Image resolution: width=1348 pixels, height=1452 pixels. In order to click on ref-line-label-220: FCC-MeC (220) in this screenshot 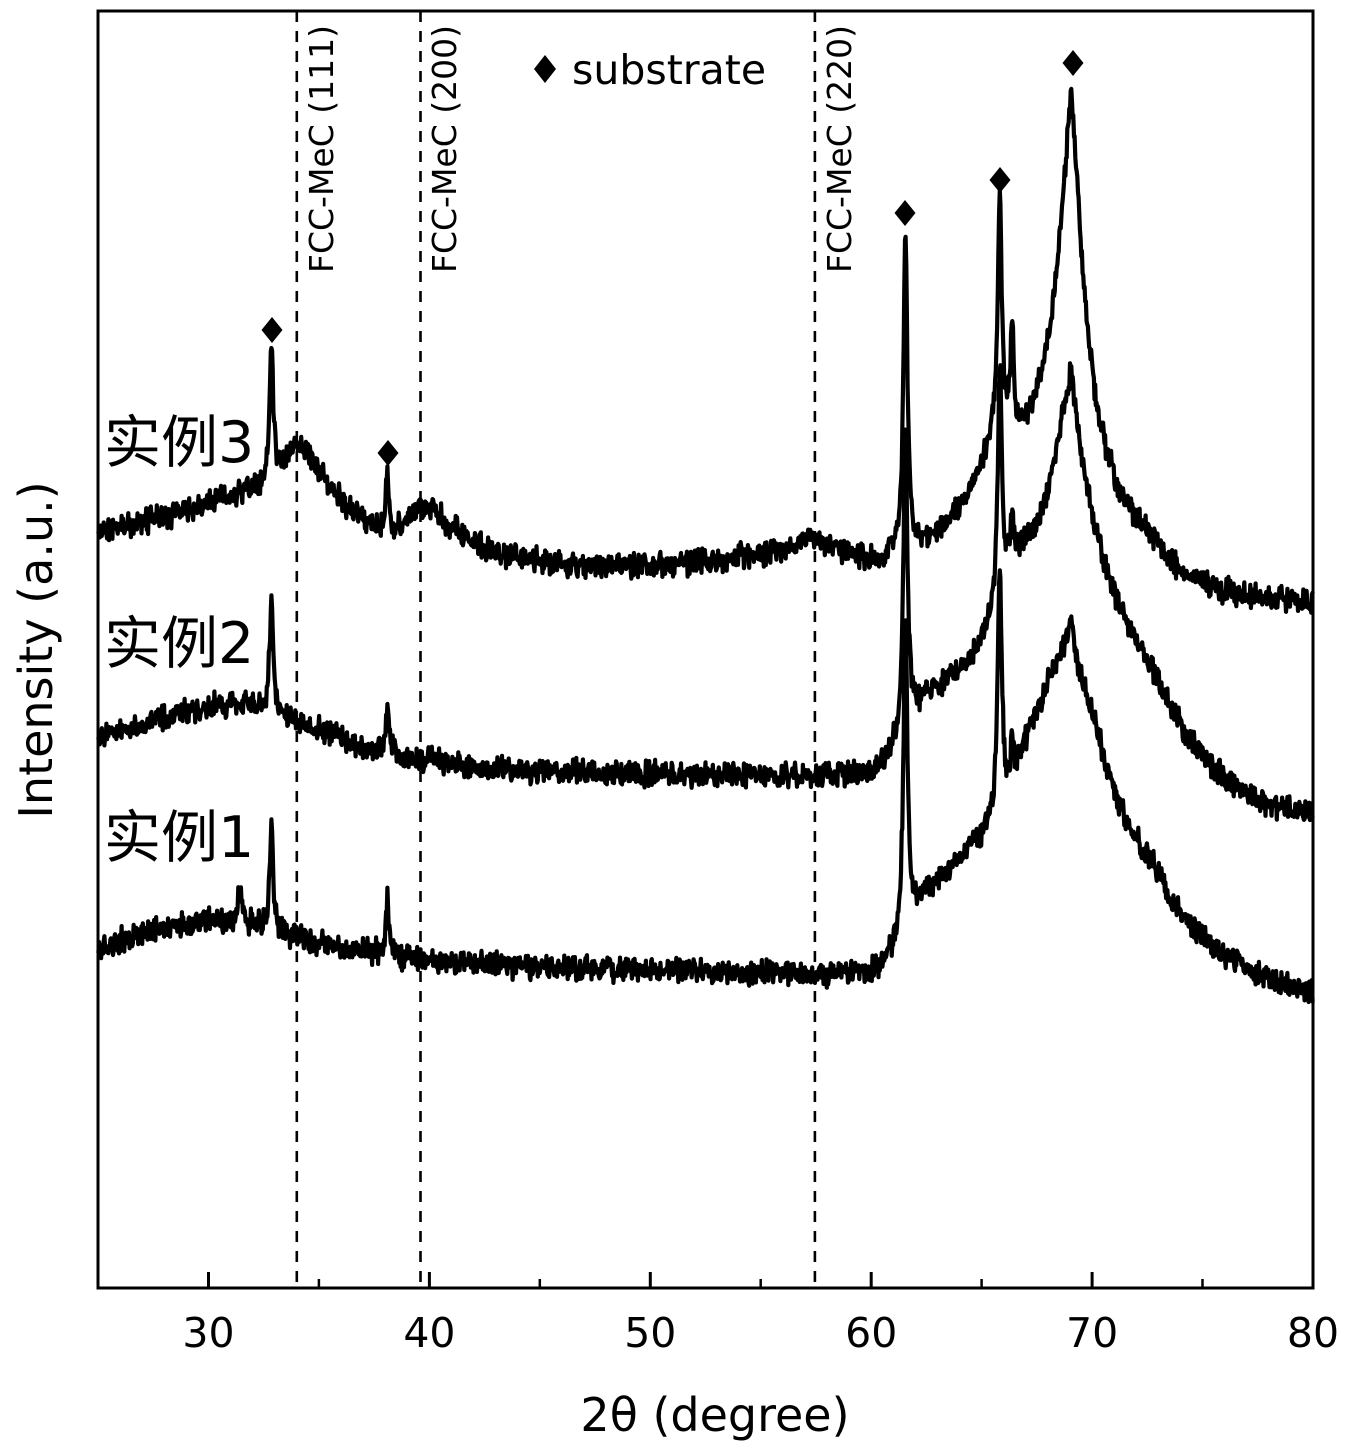, I will do `click(839, 149)`.